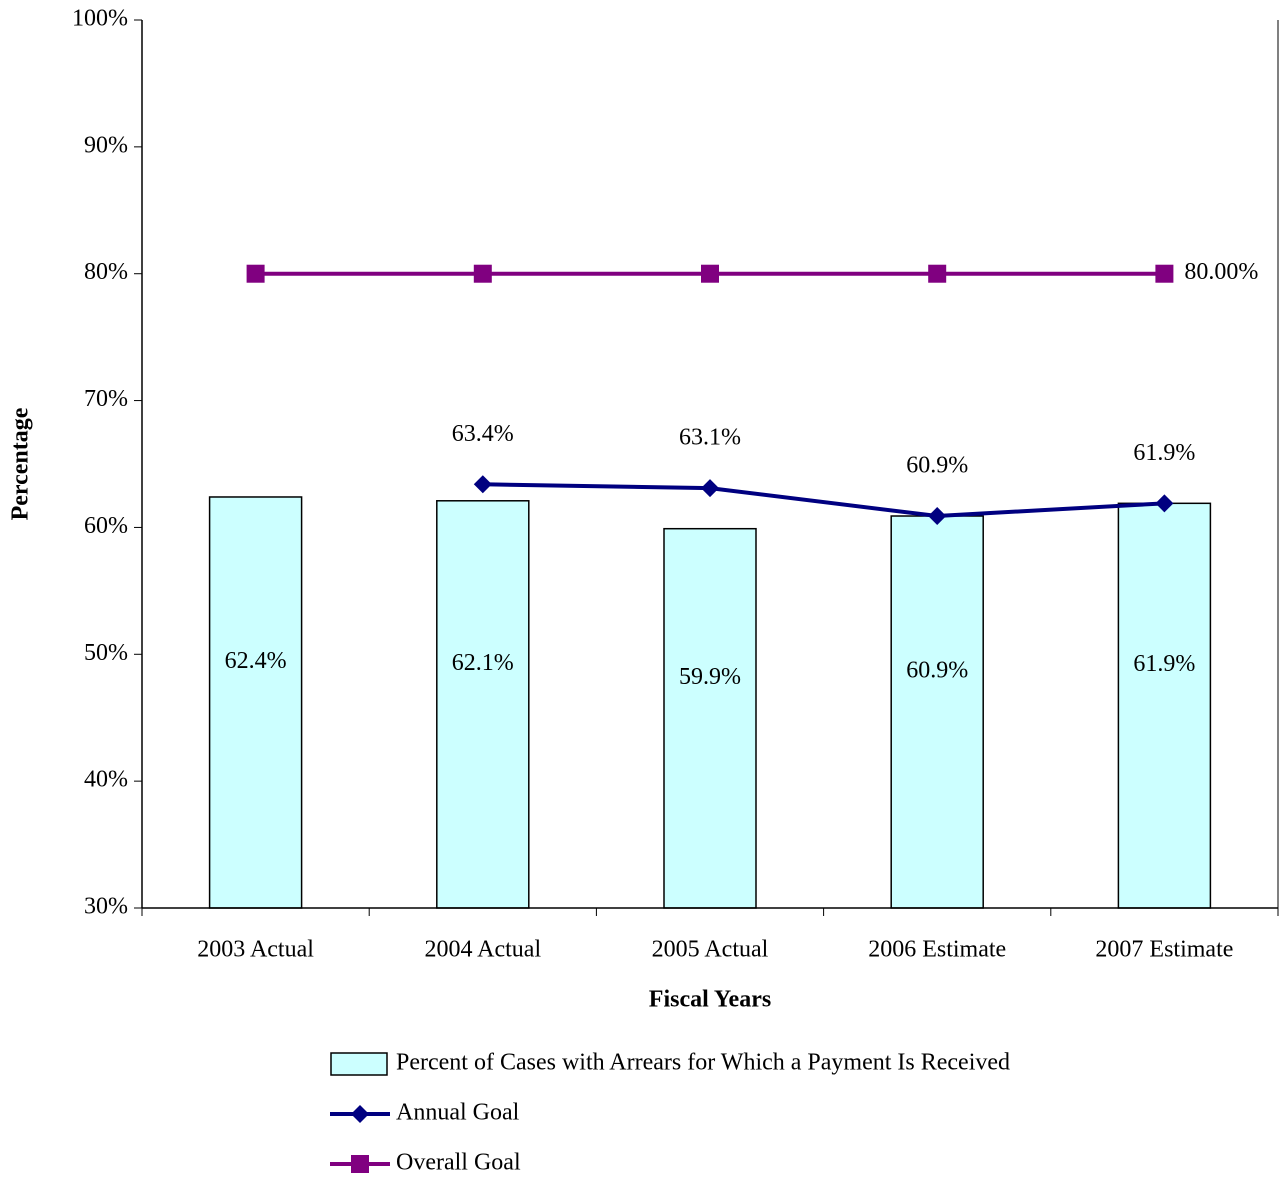  I want to click on bar-value-label: 62.1%, so click(483, 663).